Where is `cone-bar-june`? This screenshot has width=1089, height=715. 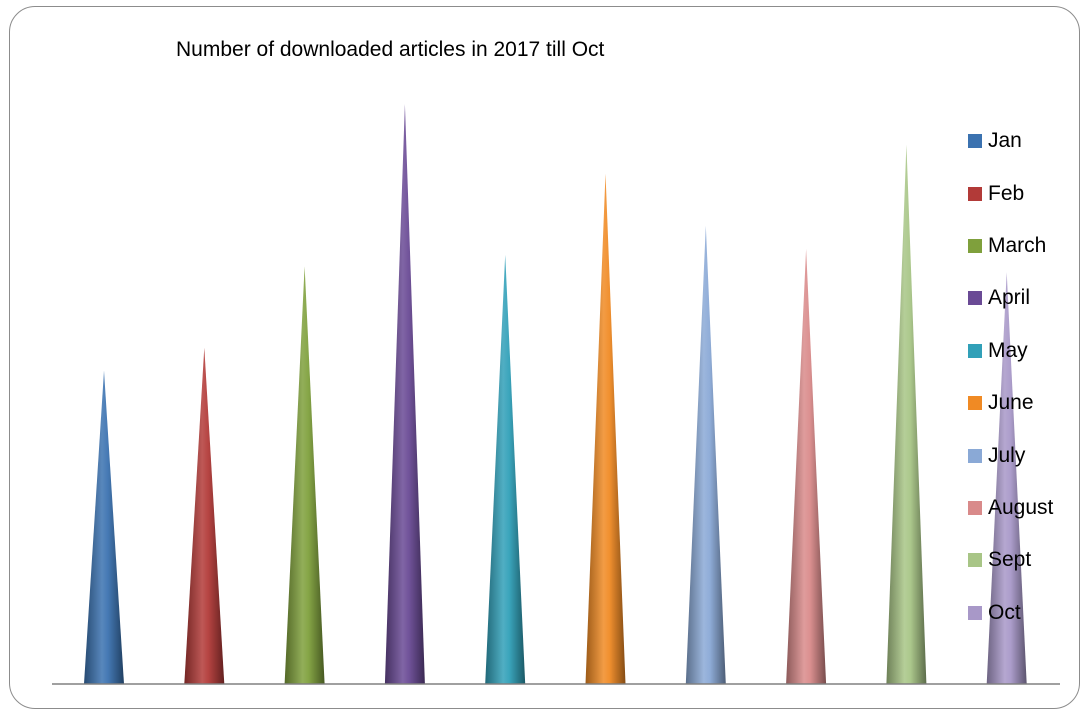
cone-bar-june is located at coordinates (605, 428).